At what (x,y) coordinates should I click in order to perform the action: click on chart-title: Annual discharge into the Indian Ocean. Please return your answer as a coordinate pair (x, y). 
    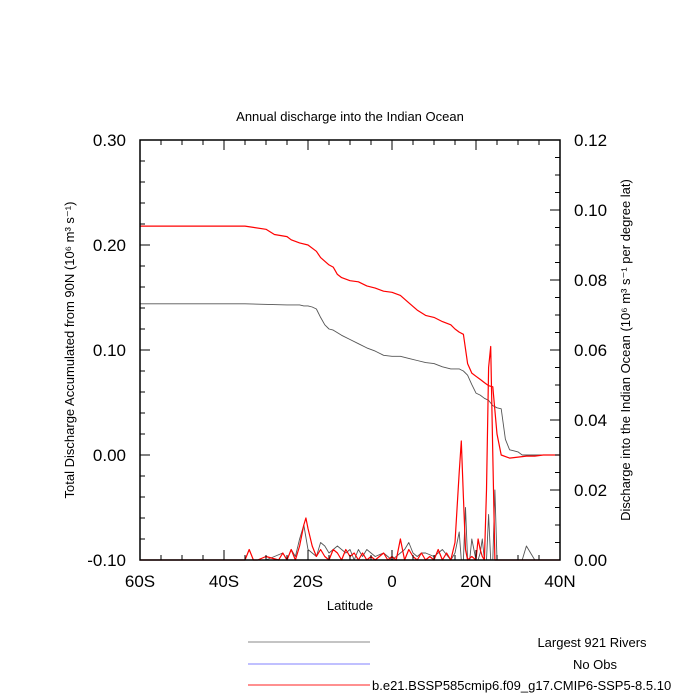
    Looking at the image, I should click on (350, 116).